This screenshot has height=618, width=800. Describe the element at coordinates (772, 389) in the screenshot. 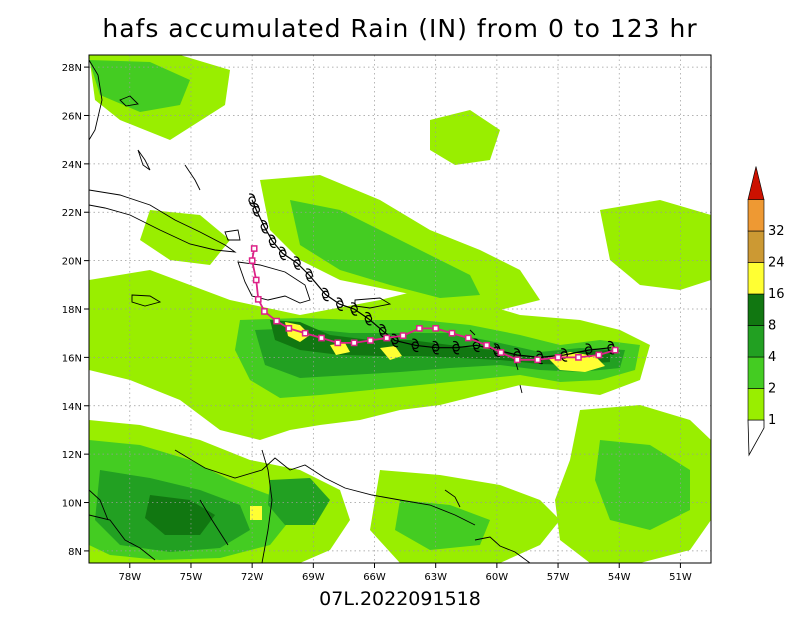

I see `colorbar-tick-label: 2` at that location.